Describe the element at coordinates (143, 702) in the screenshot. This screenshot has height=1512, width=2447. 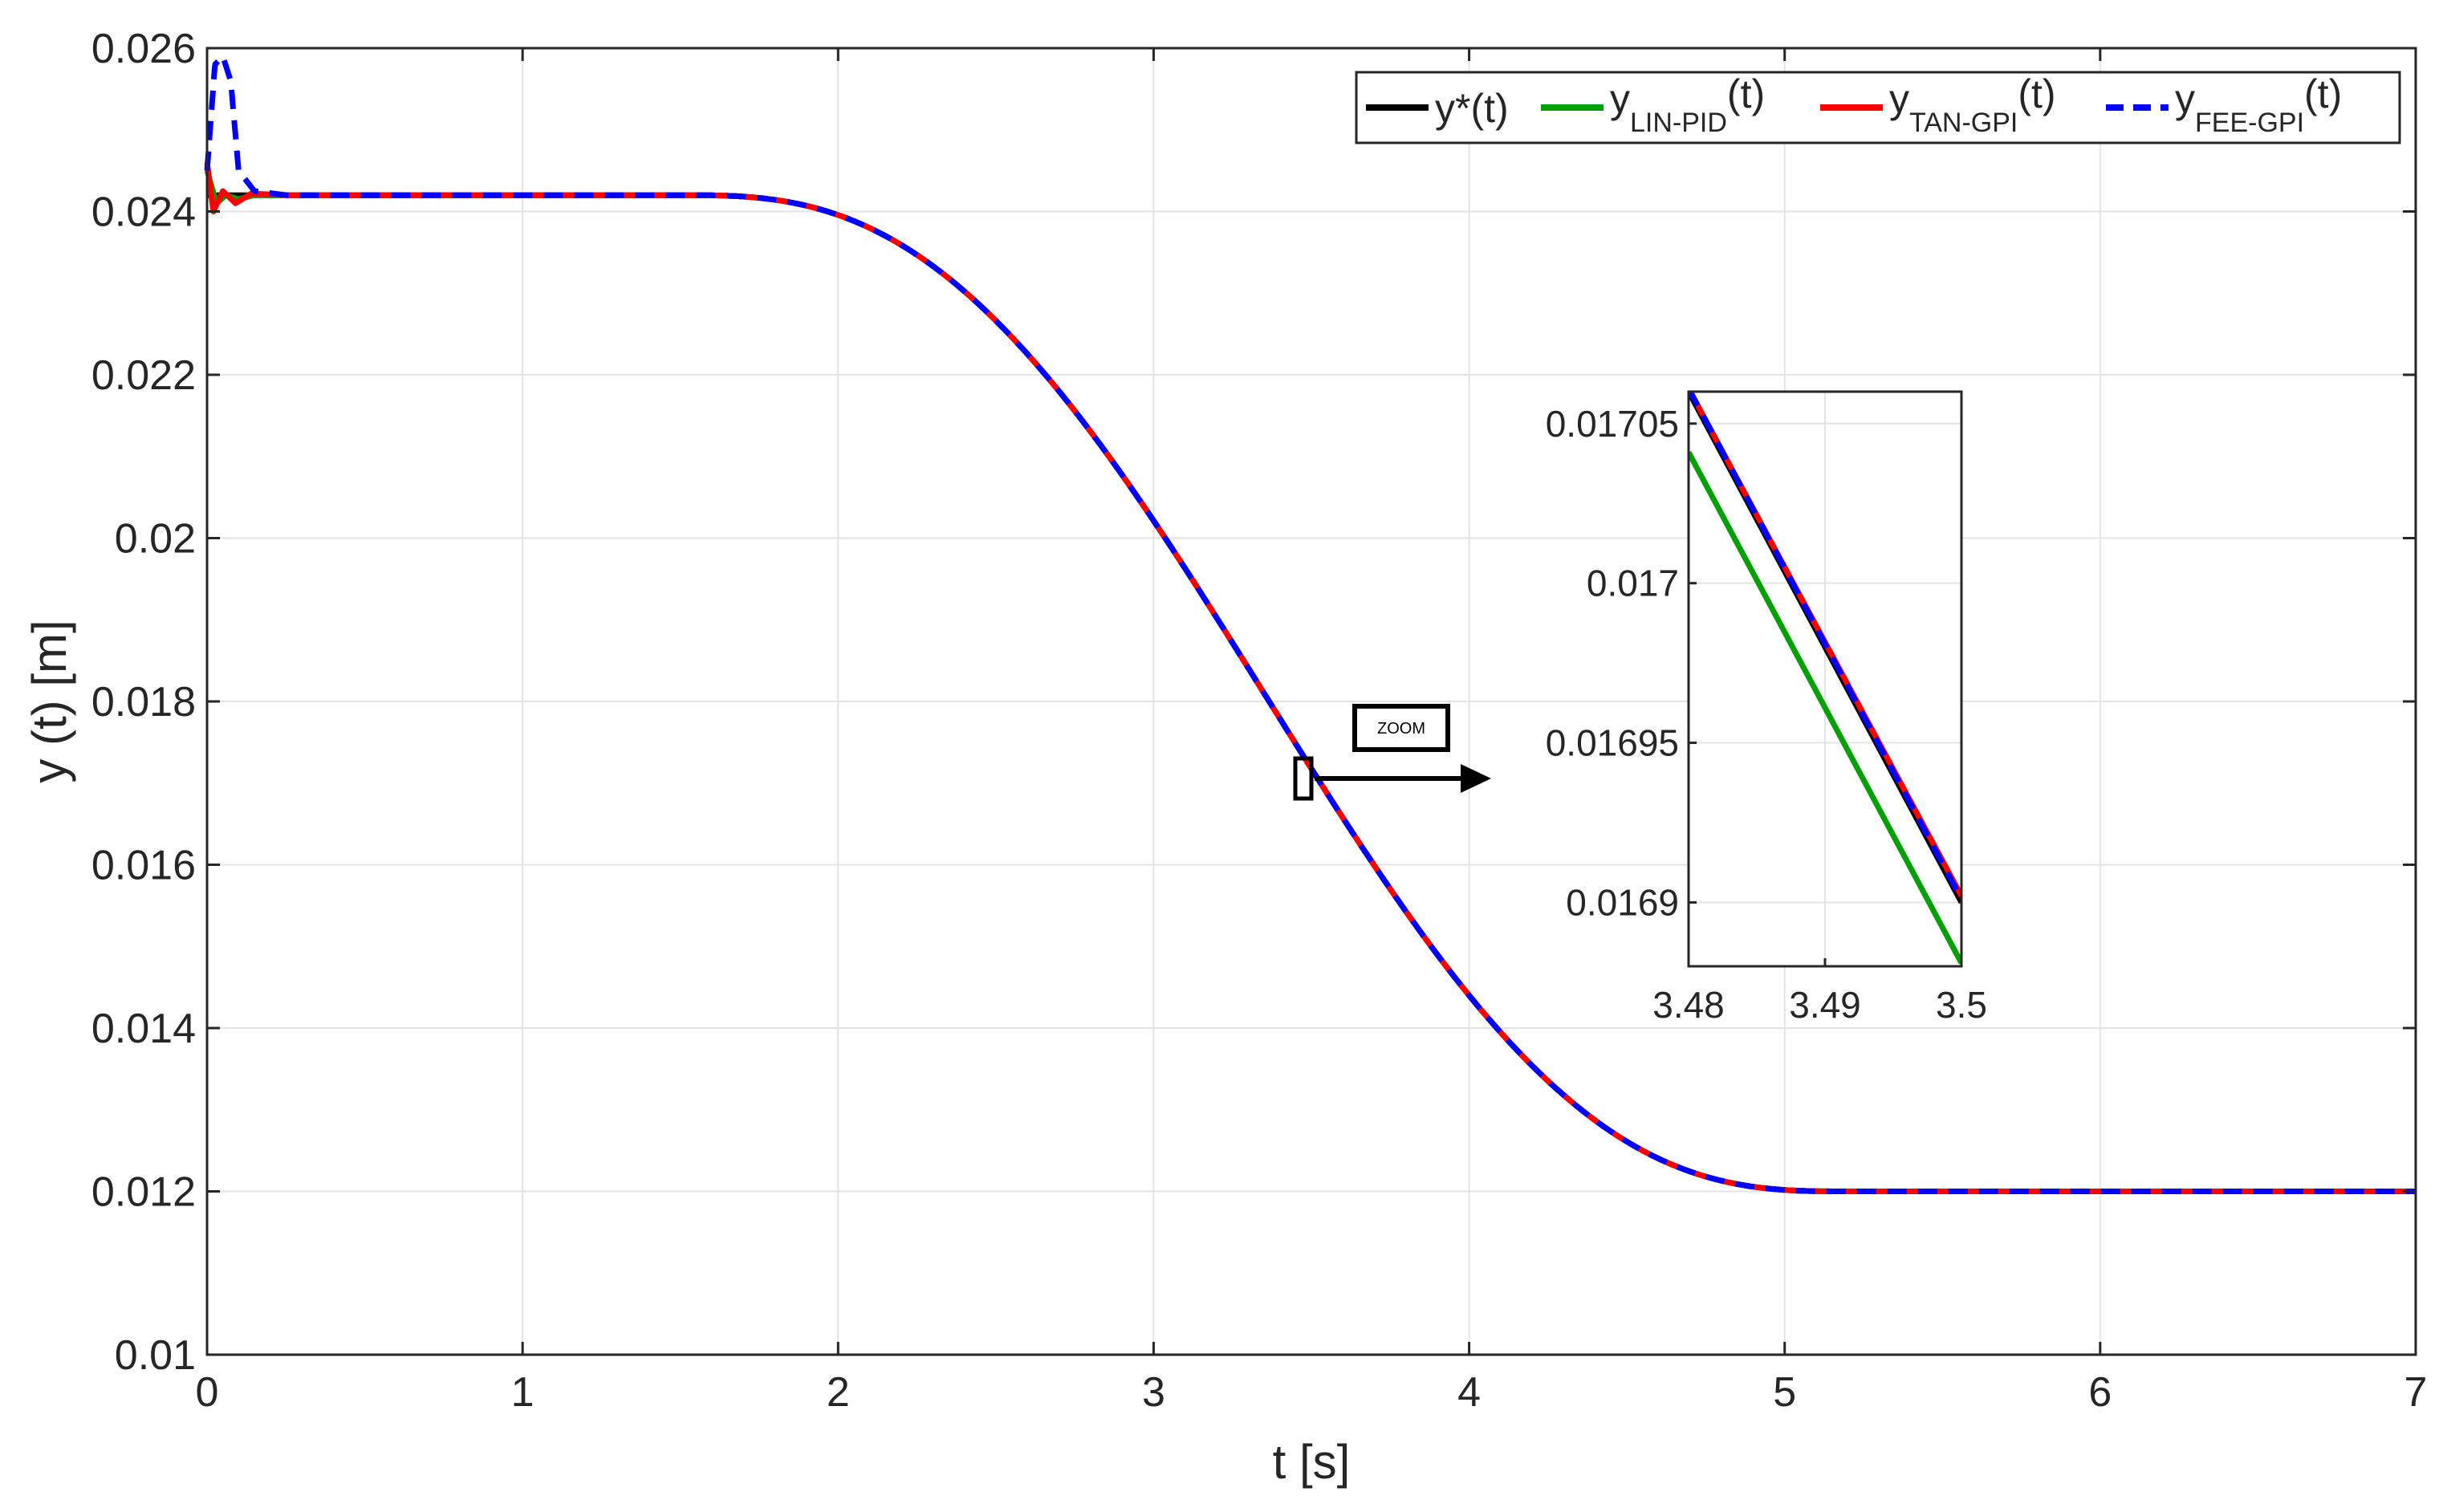
I see `y-tick-label: 0.018` at that location.